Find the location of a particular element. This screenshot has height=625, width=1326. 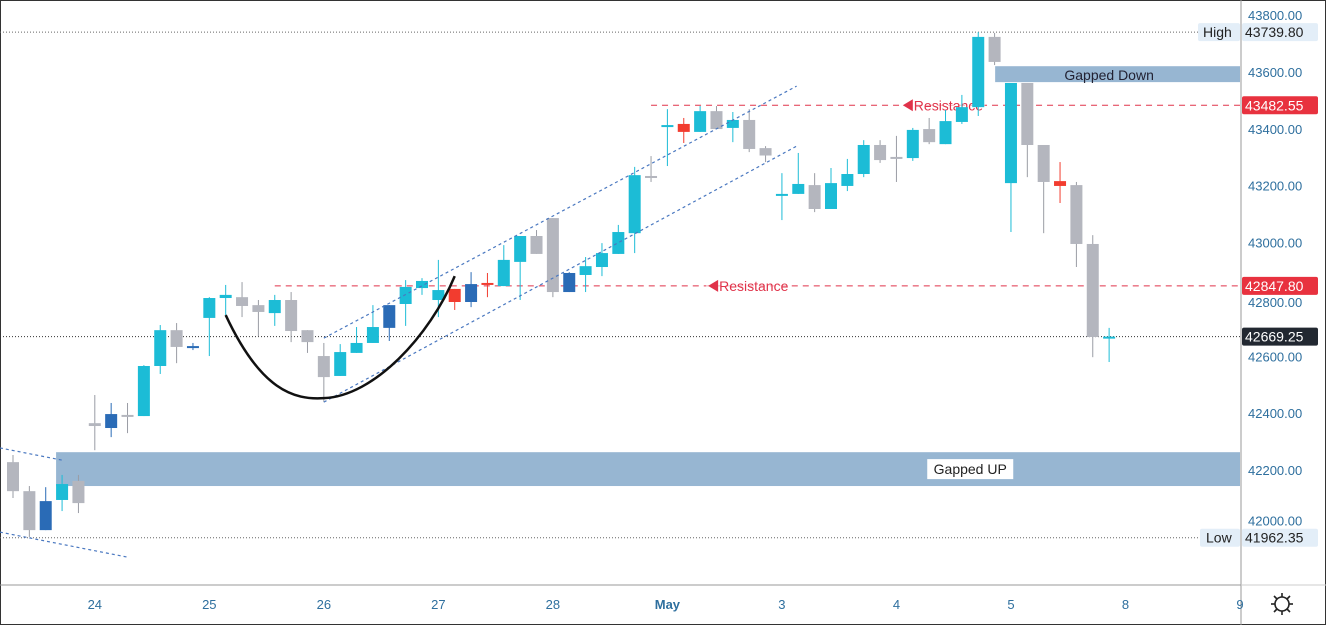

gap-zone-label: Gapped UP is located at coordinates (970, 469).